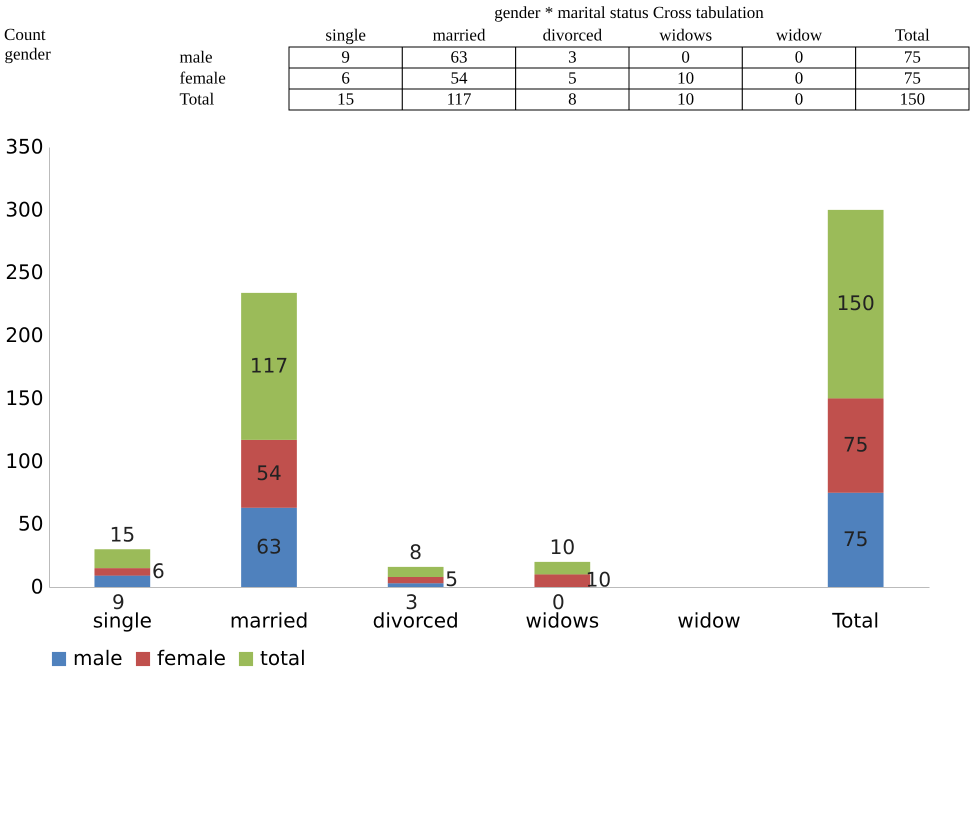 The width and height of the screenshot is (978, 832). I want to click on x-tick-label: single, so click(345, 35).